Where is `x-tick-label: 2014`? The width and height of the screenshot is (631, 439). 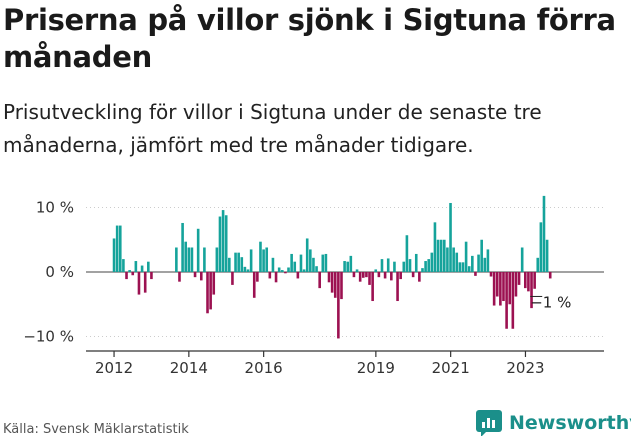 x-tick-label: 2014 is located at coordinates (189, 368).